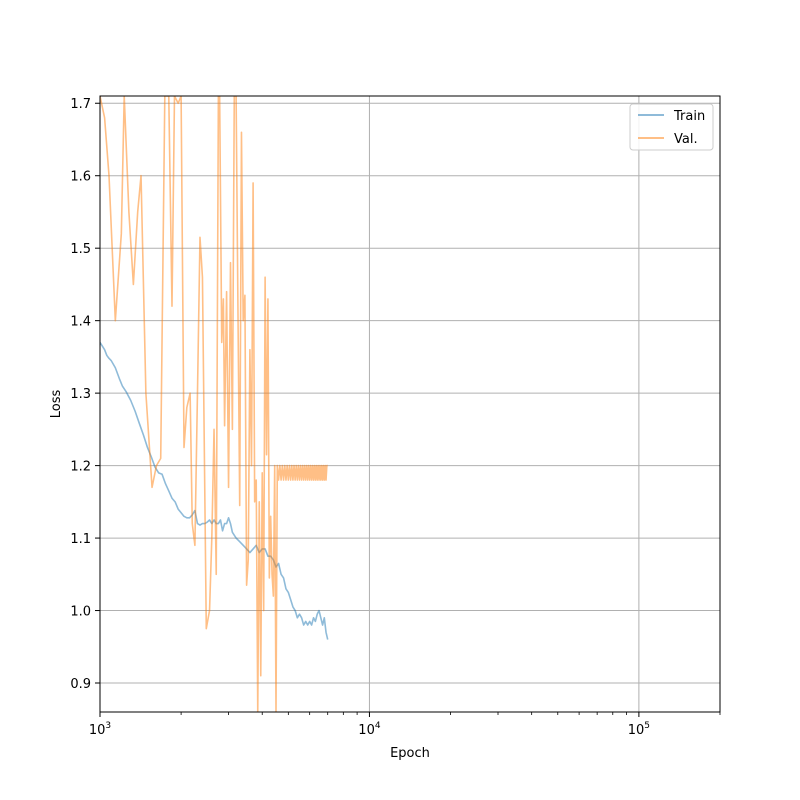 Image resolution: width=800 pixels, height=800 pixels. What do you see at coordinates (689, 116) in the screenshot?
I see `legend-label-train: Train` at bounding box center [689, 116].